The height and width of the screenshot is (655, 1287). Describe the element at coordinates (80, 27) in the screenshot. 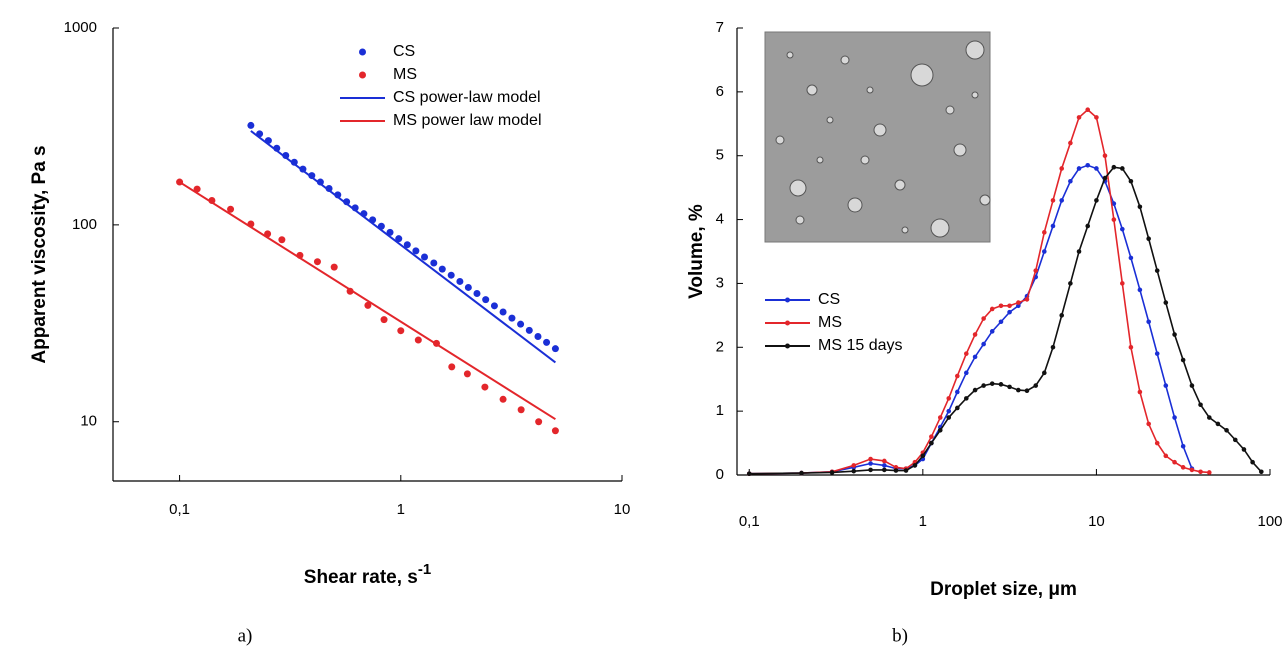

I see `y-tick-label: 1000` at that location.